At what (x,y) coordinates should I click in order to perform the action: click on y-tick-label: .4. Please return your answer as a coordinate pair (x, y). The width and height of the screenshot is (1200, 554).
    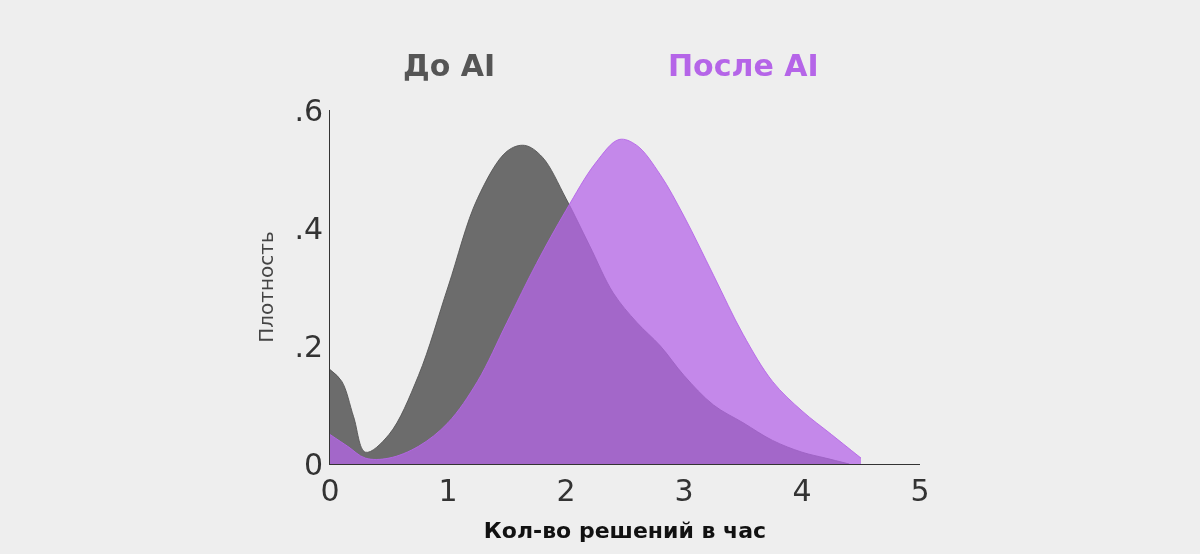
    Looking at the image, I should click on (308, 228).